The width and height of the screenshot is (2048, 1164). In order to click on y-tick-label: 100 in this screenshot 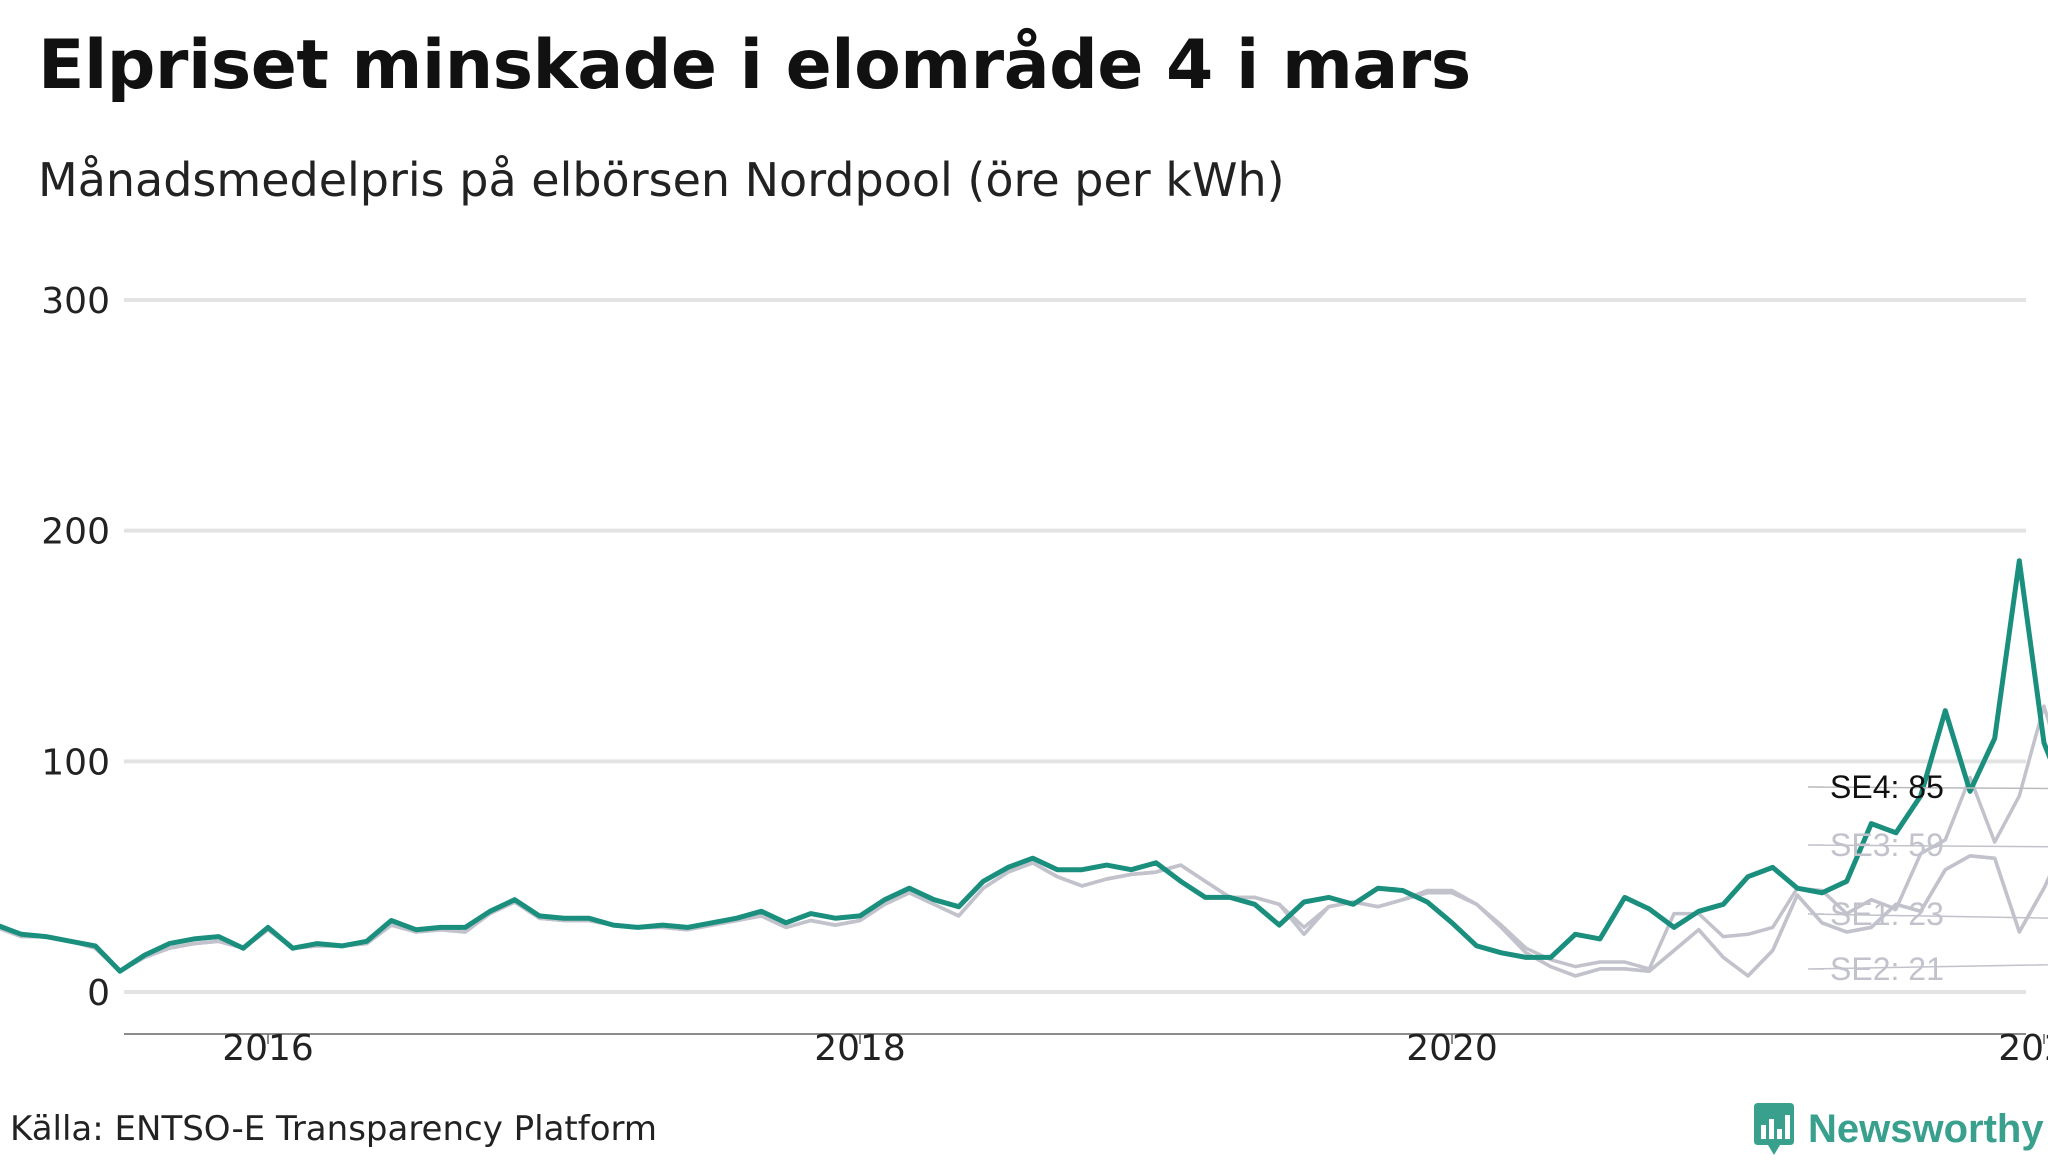, I will do `click(75, 762)`.